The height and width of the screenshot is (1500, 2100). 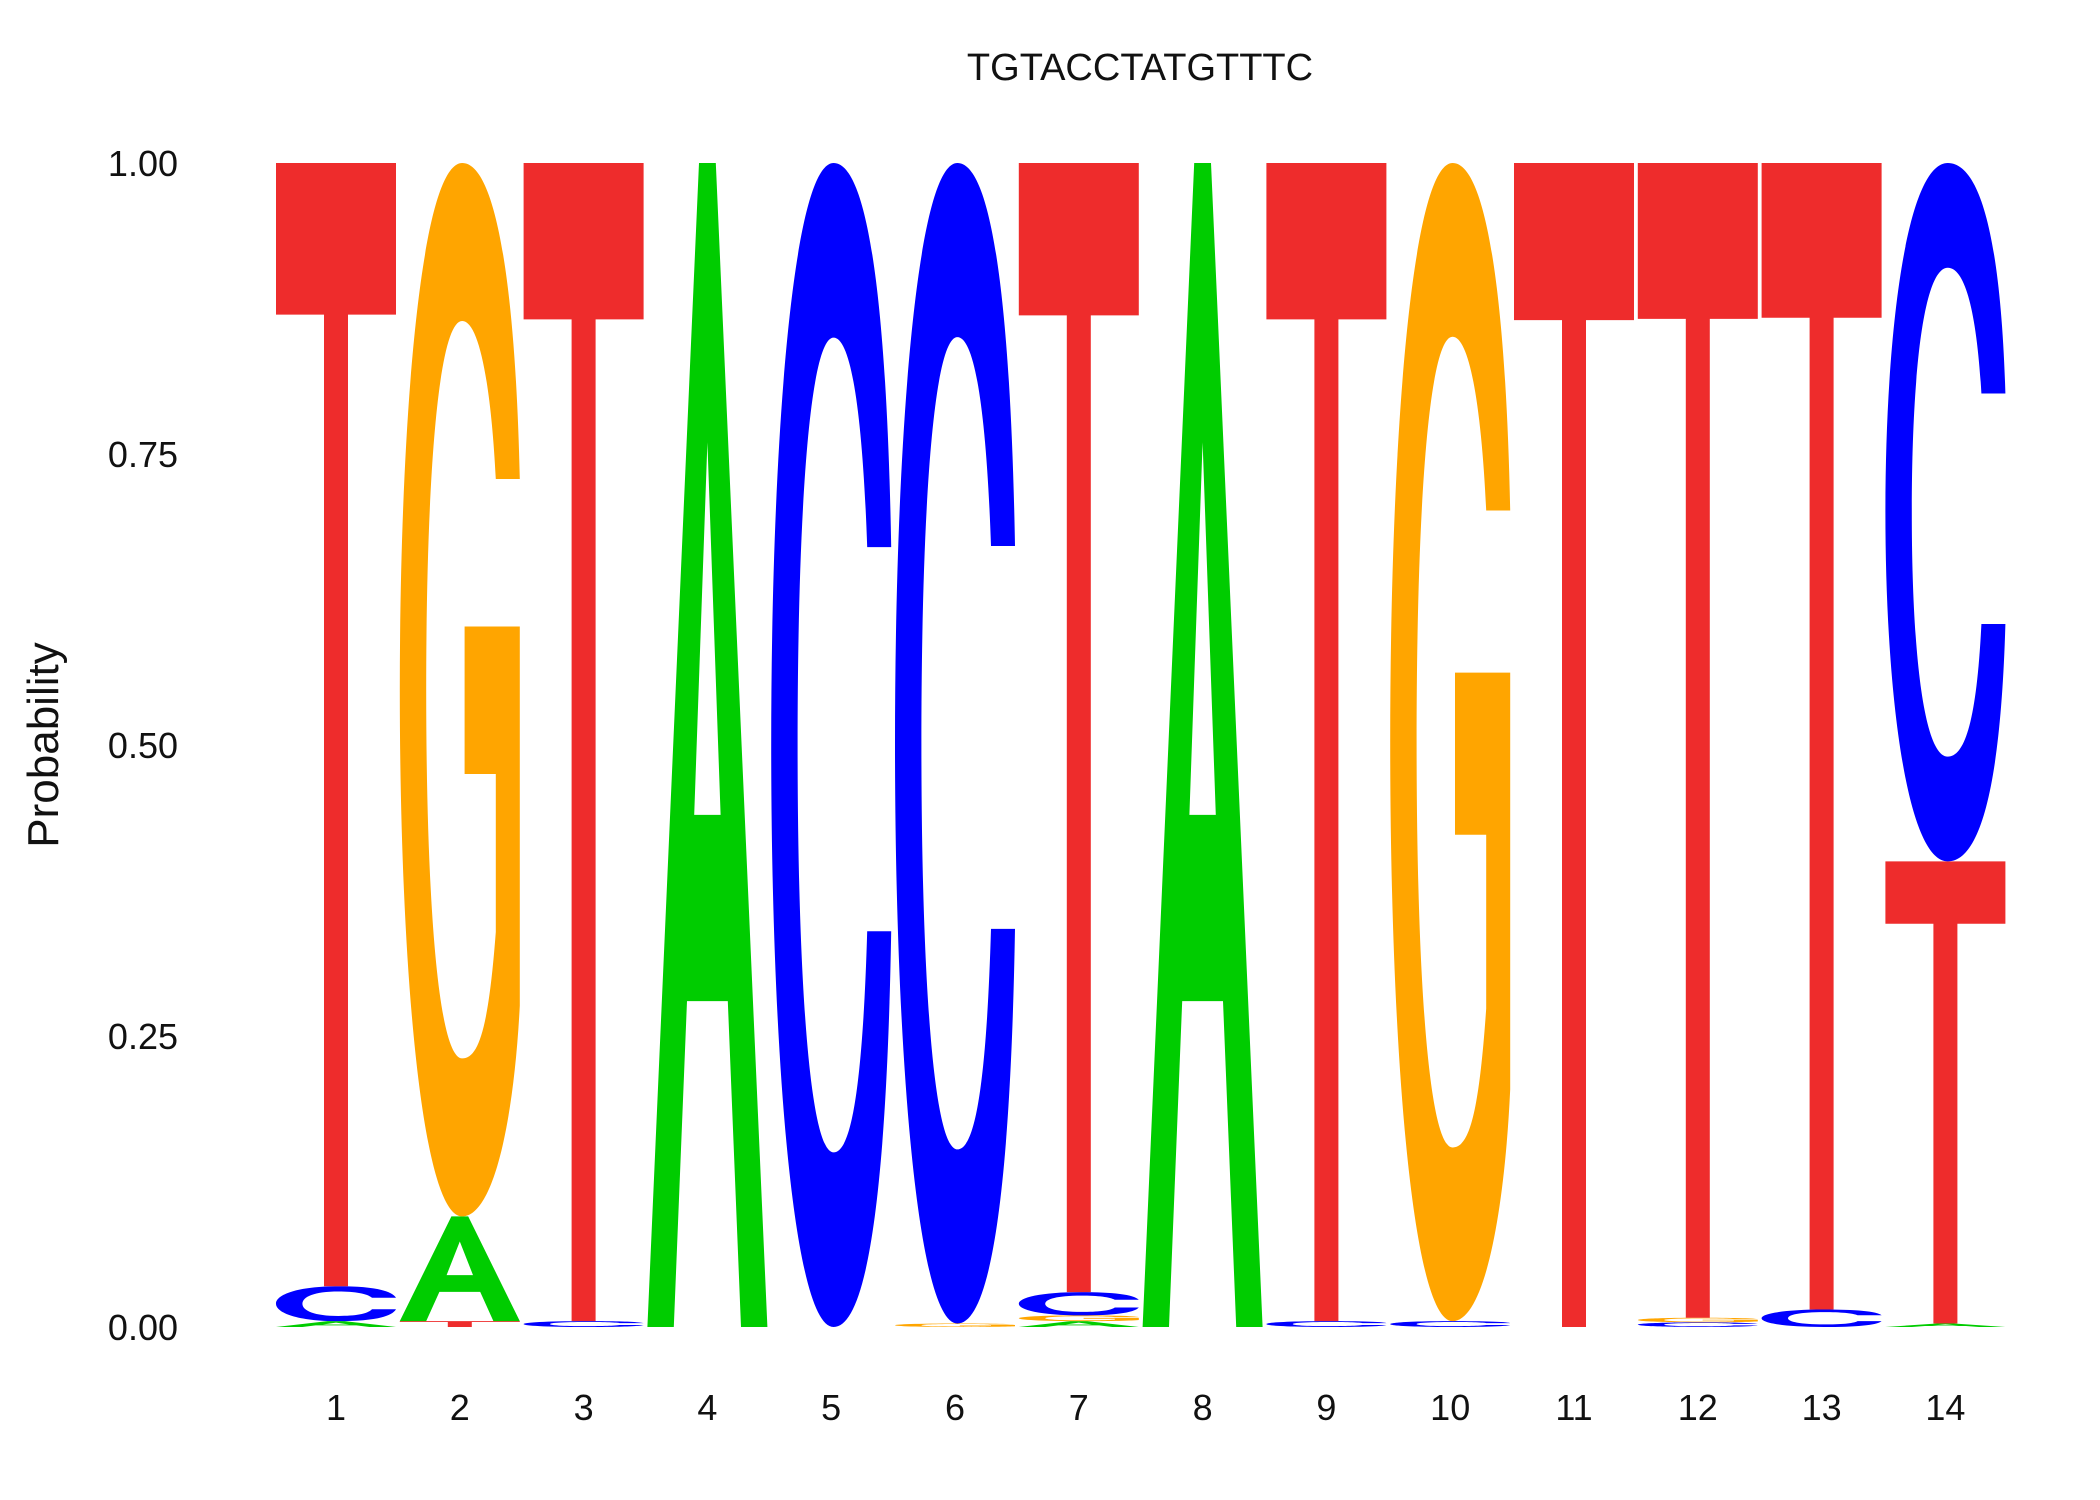 What do you see at coordinates (460, 1407) in the screenshot?
I see `x-tick-label: 2` at bounding box center [460, 1407].